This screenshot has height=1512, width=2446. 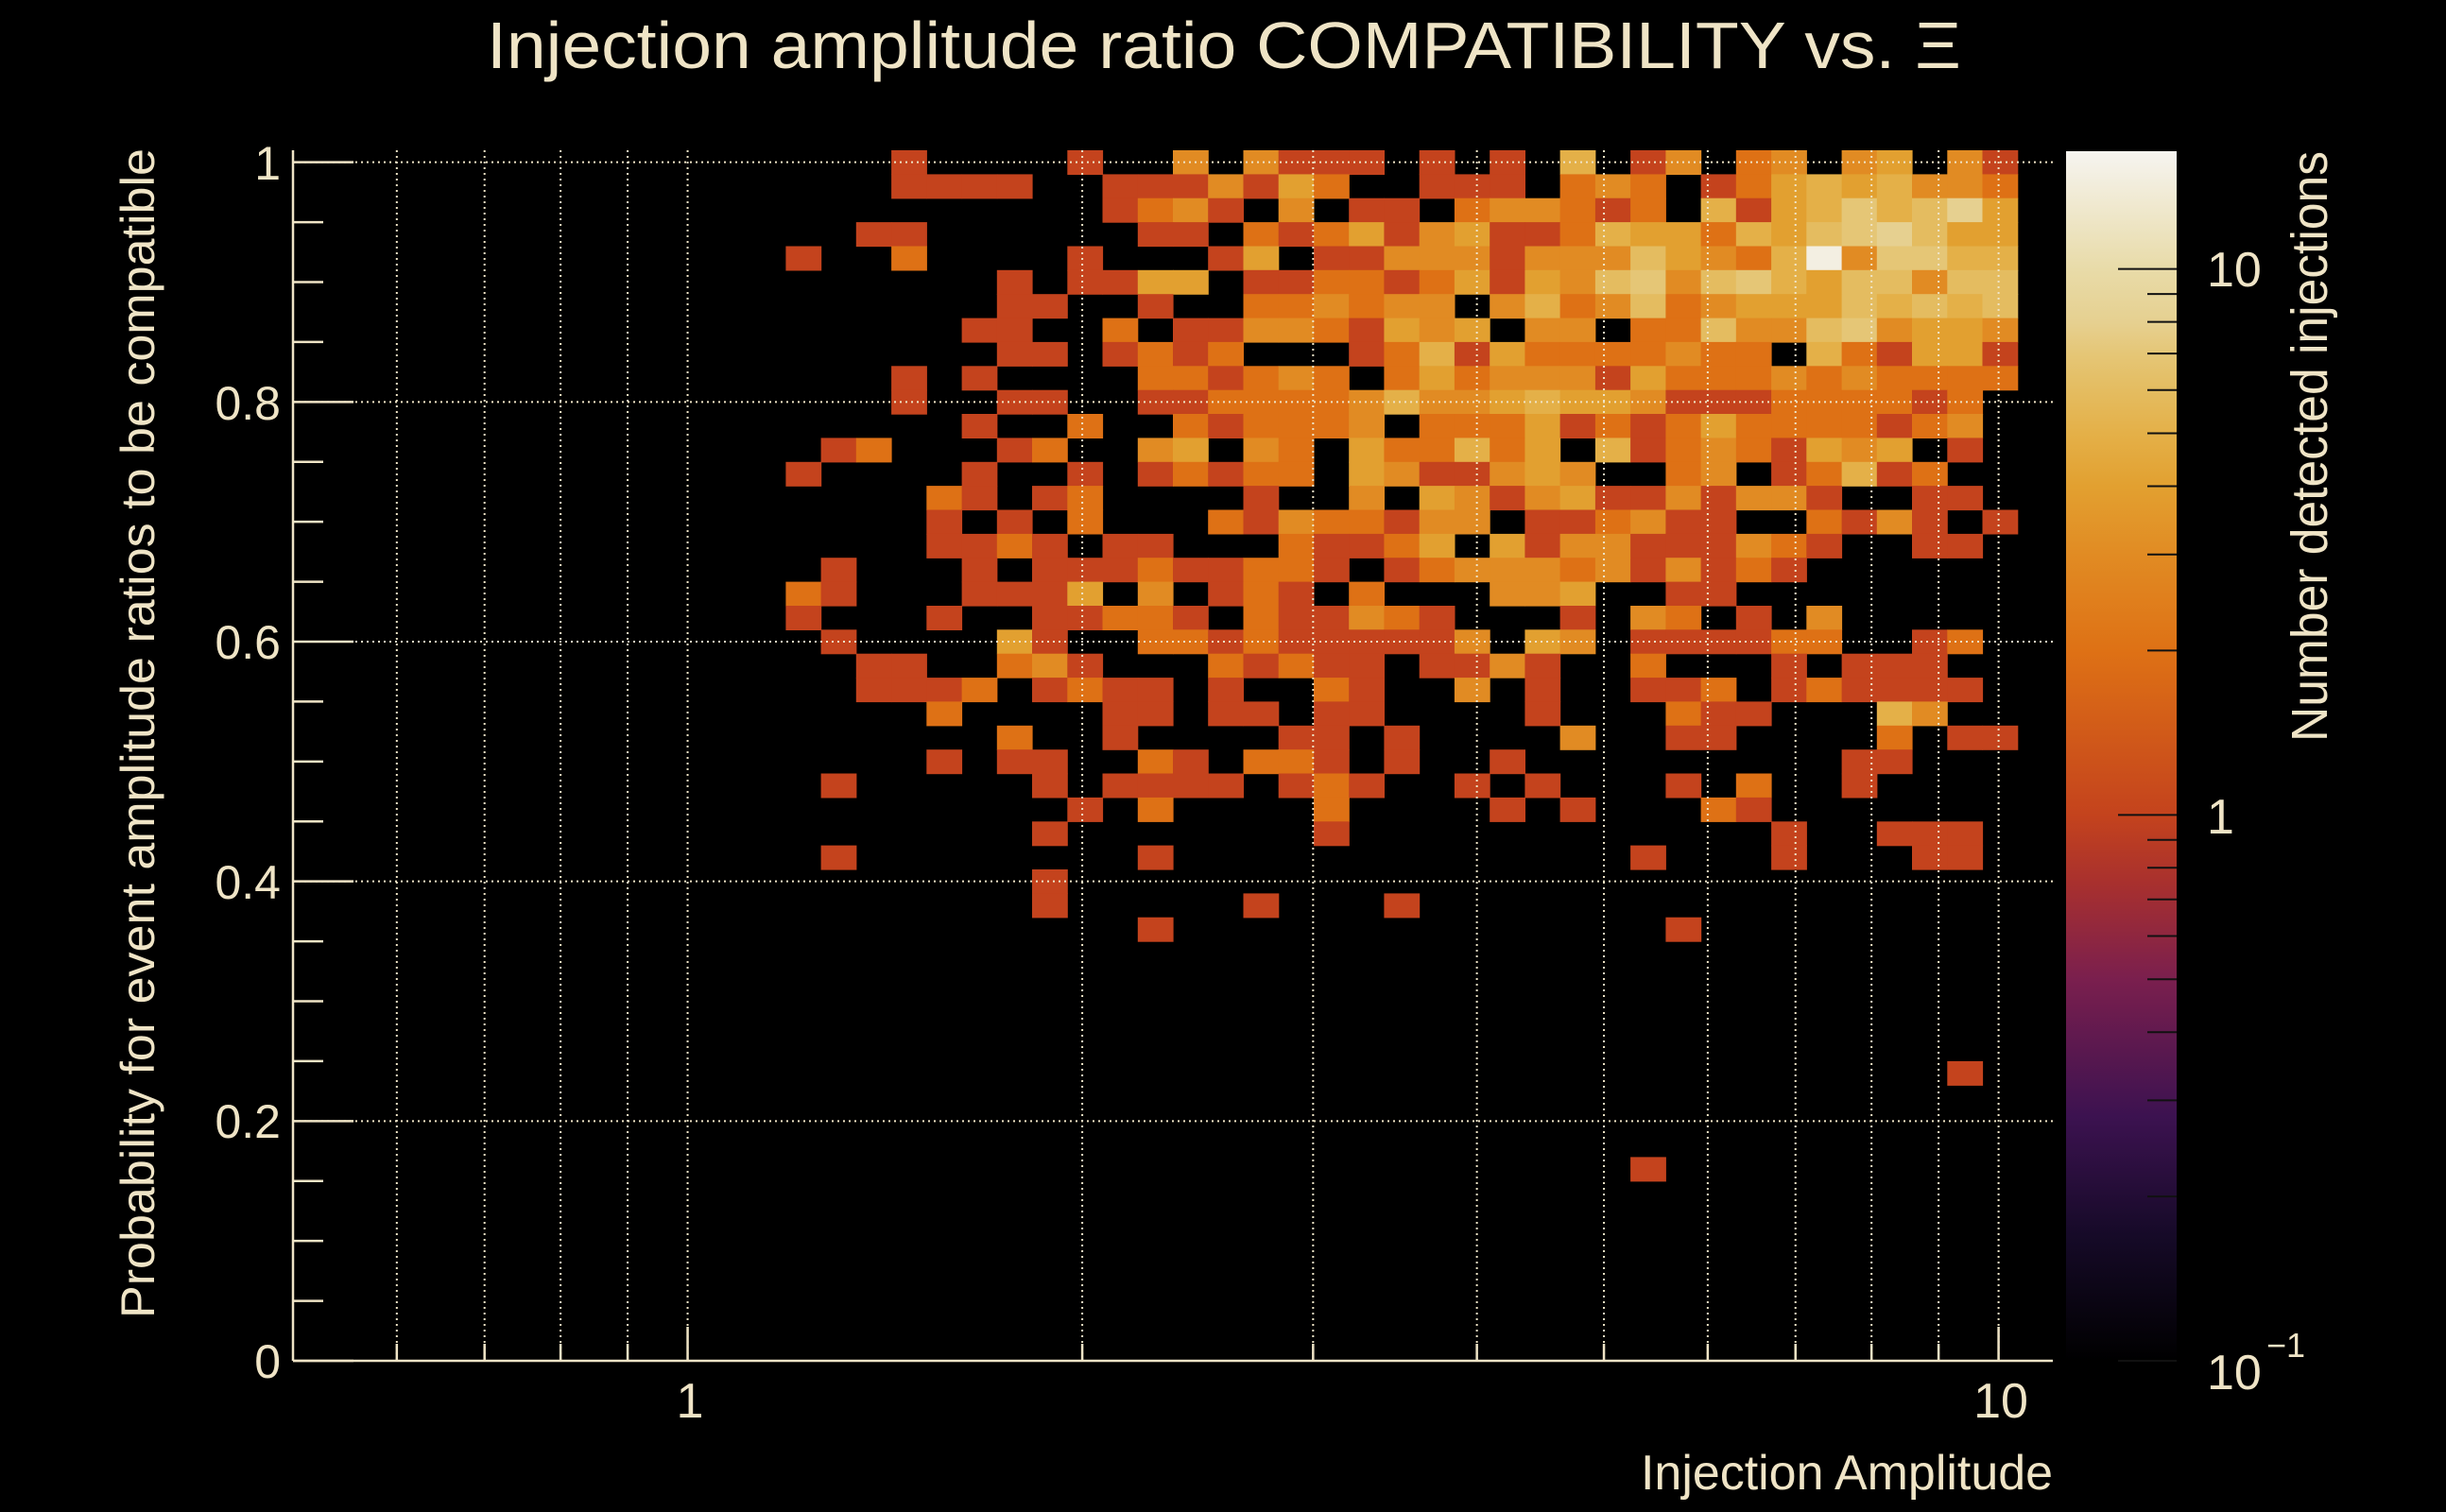 I want to click on x-tick-label: 10, so click(x=2001, y=1401).